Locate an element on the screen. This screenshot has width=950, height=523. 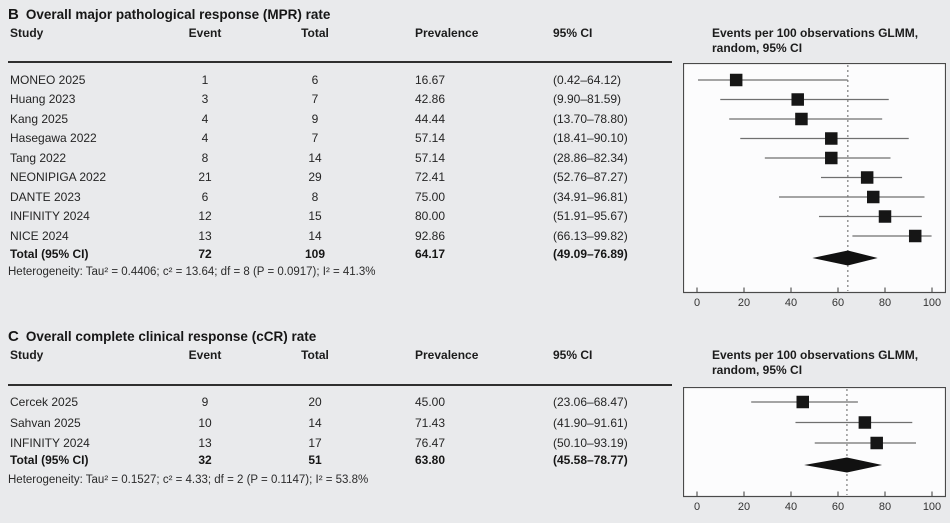
table-row: Sahvan 2025 10 14 71.43 (41.90–91.61) is located at coordinates (341, 423).